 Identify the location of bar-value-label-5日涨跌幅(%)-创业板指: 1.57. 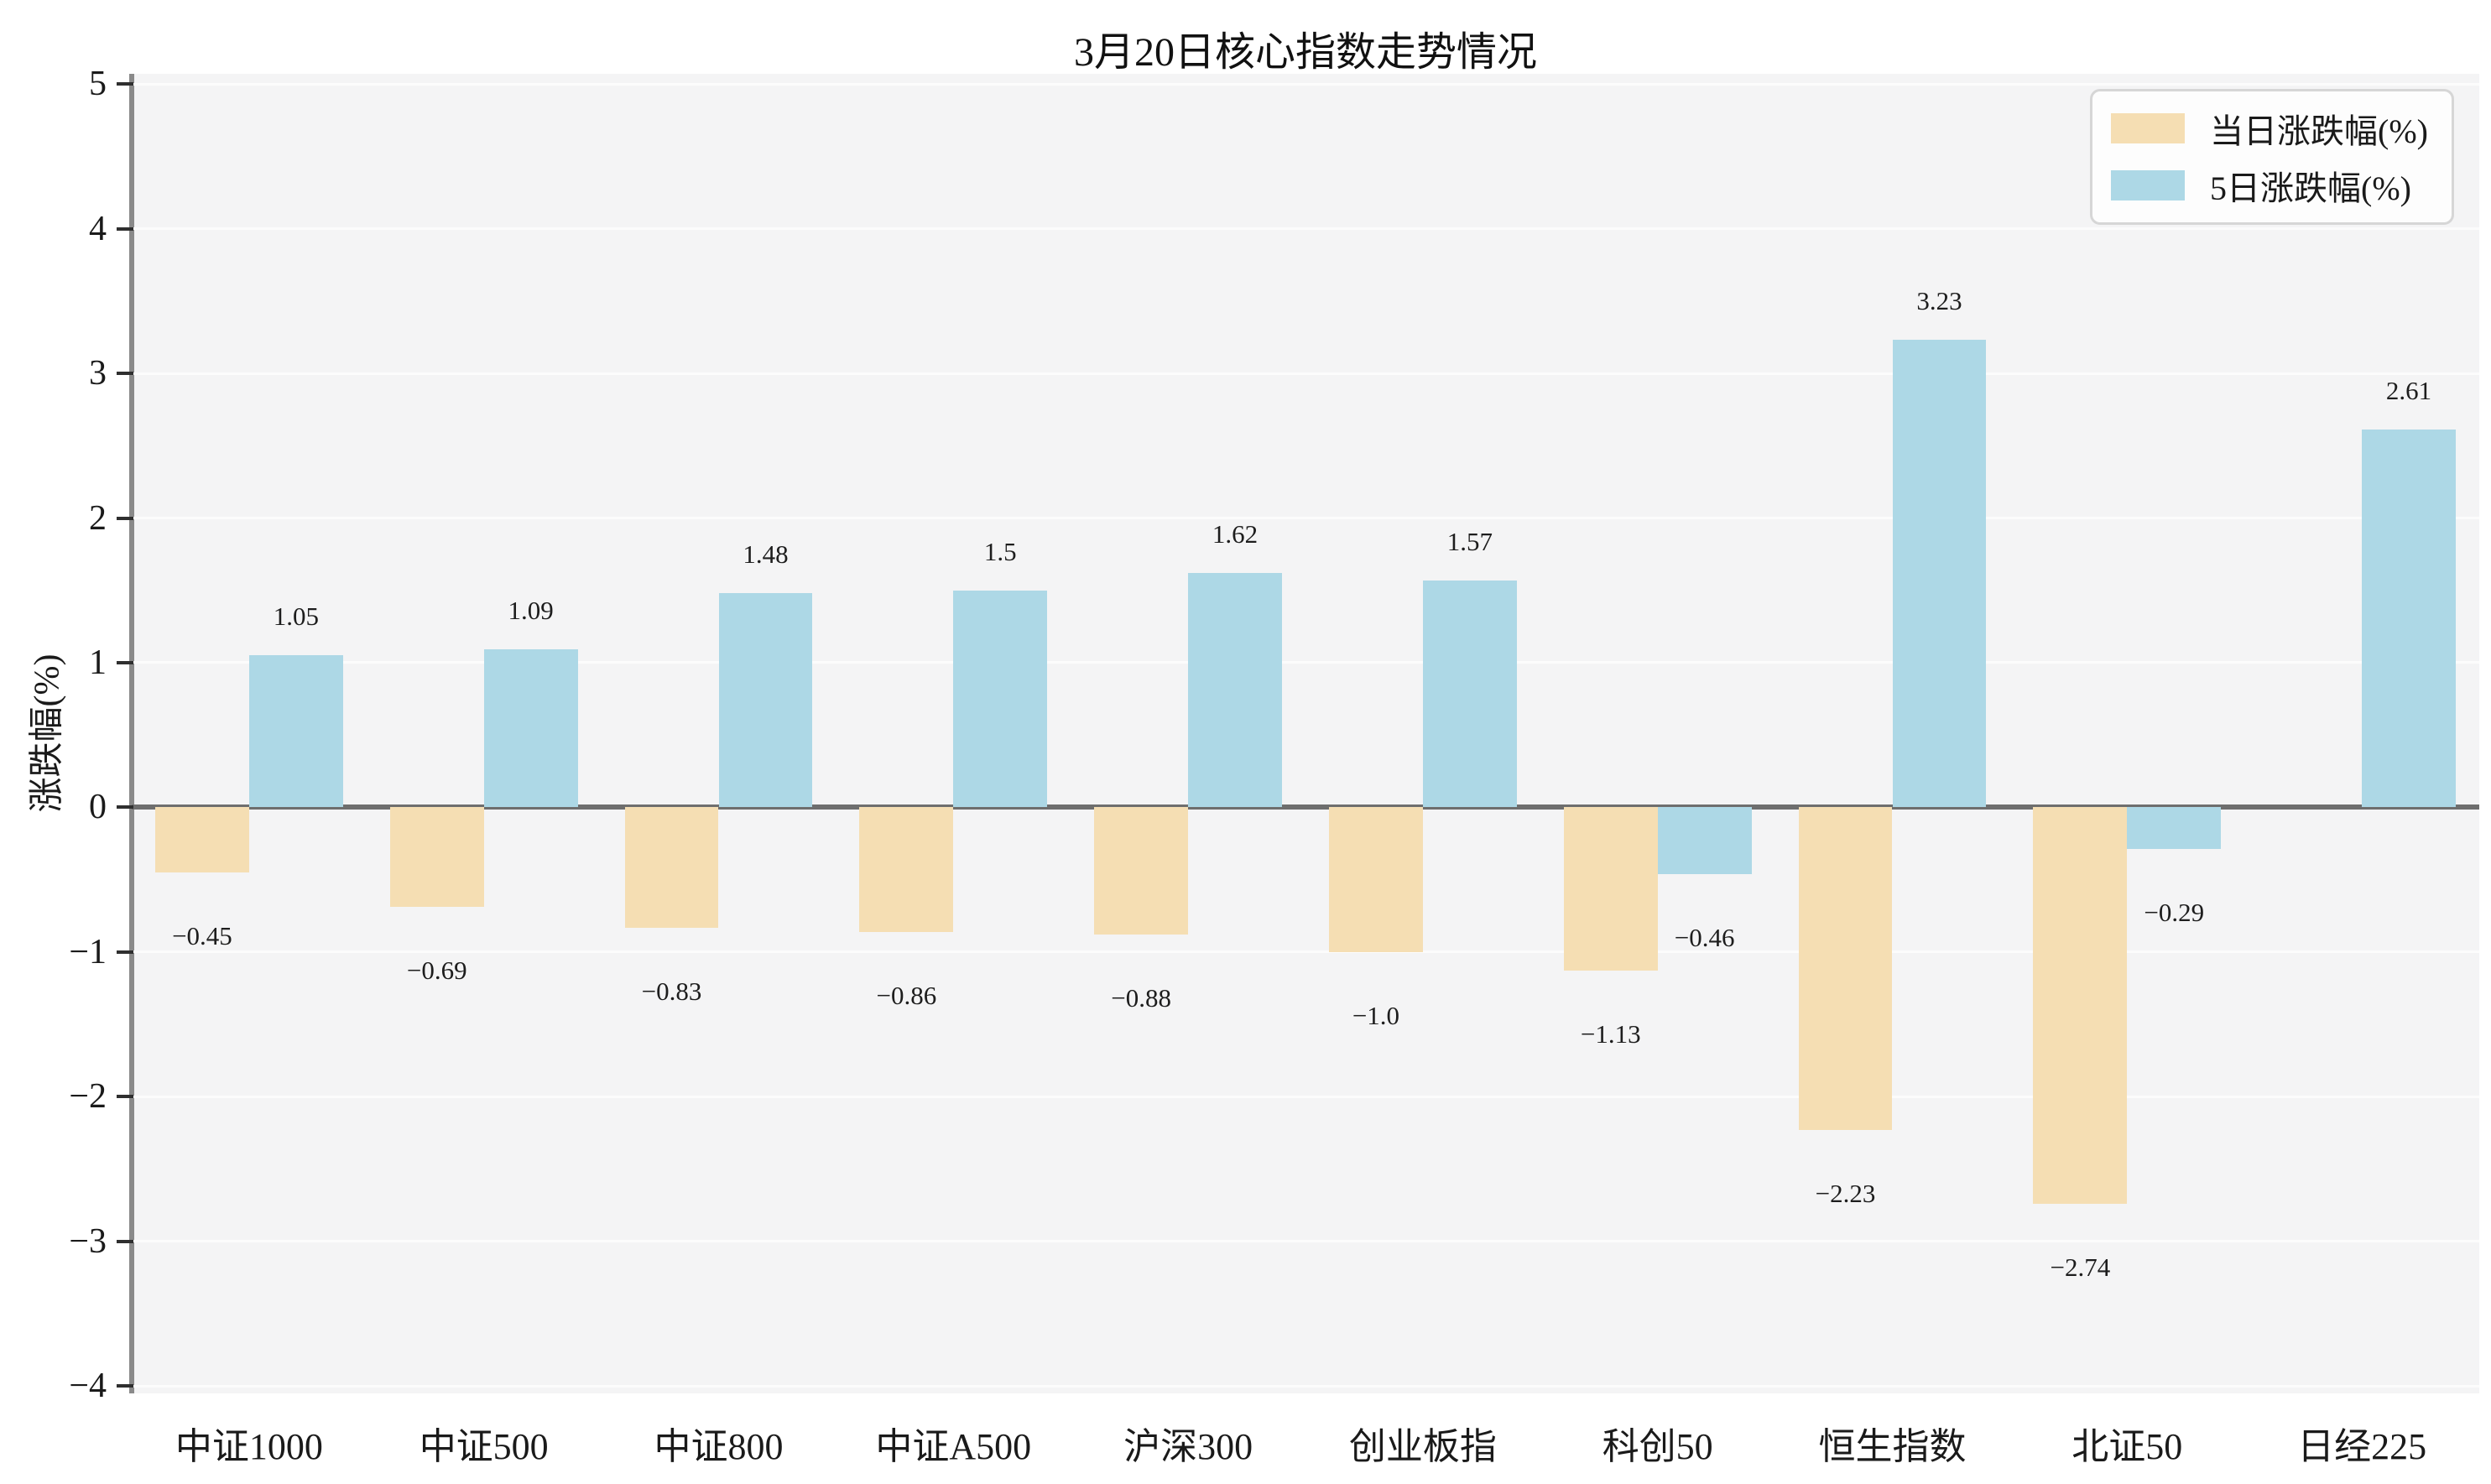
(1469, 541).